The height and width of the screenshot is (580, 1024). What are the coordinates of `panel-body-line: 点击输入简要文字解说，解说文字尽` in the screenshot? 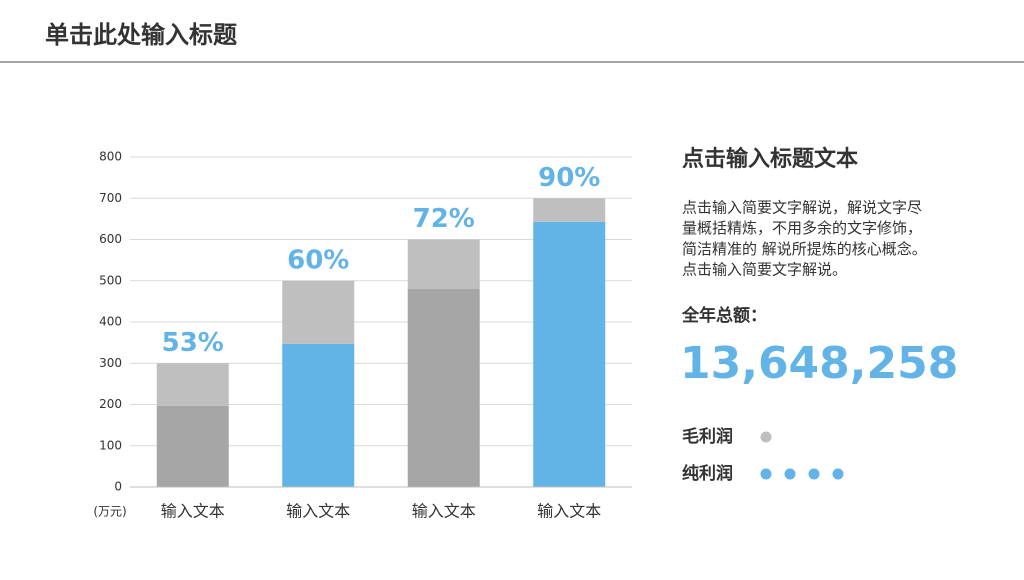 It's located at (802, 208).